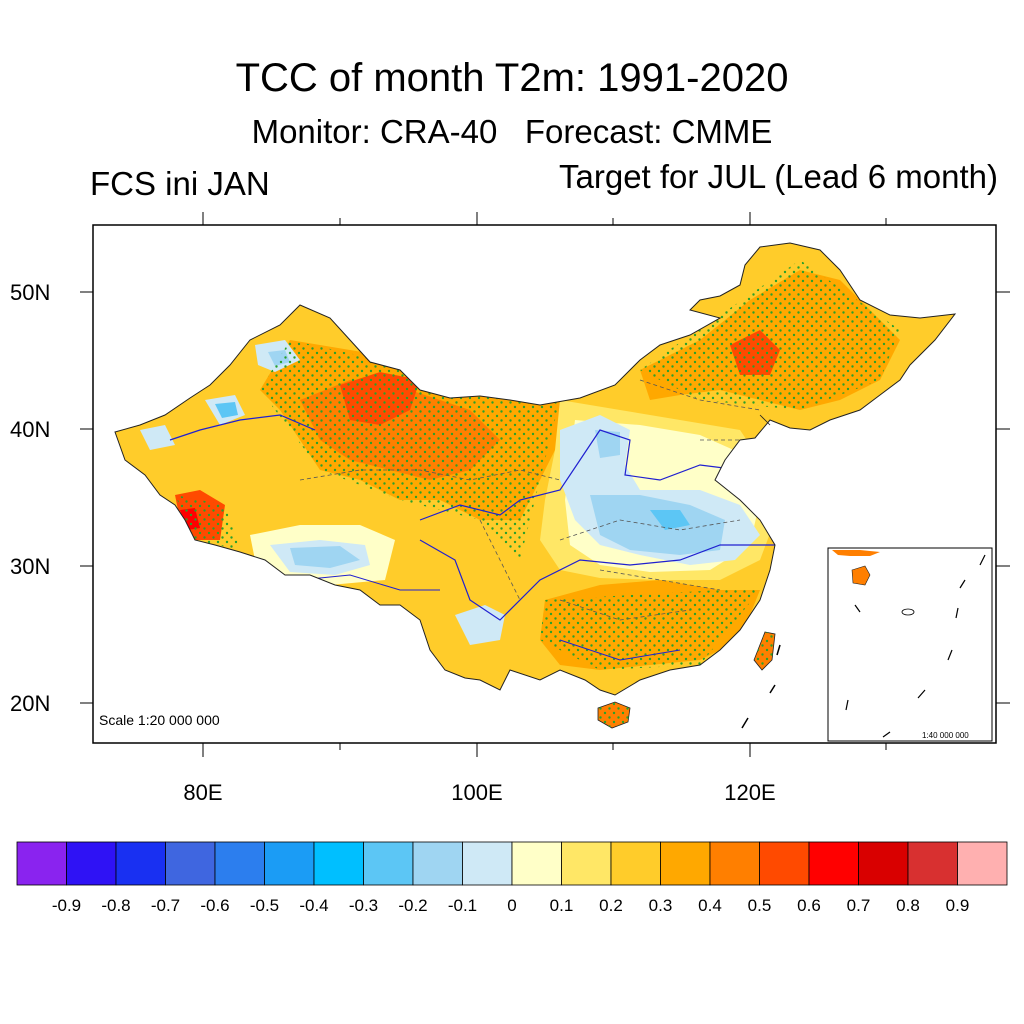 Image resolution: width=1024 pixels, height=1024 pixels. Describe the element at coordinates (710, 905) in the screenshot. I see `colorbar-tick-label: 0.4` at that location.